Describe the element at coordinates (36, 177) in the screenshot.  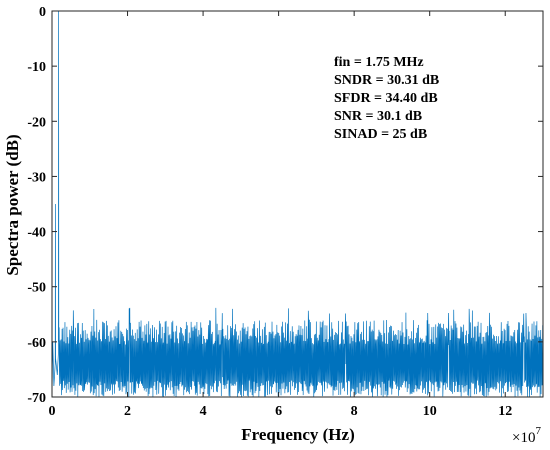
I see `y-tick-label: -30` at that location.